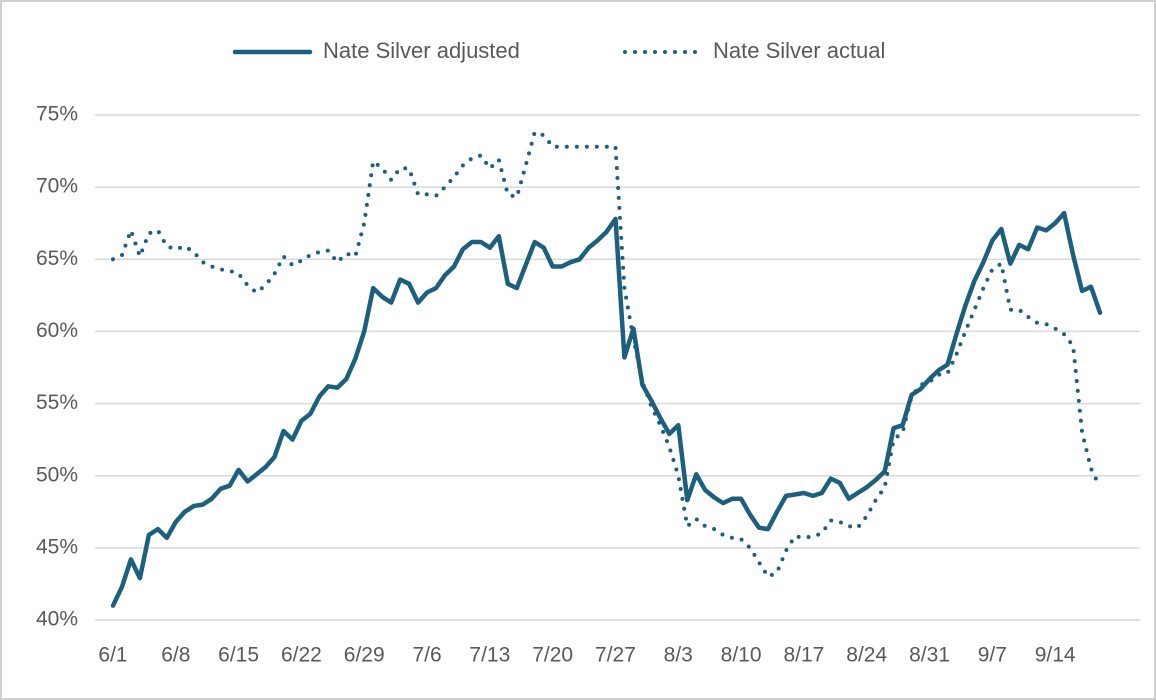 This screenshot has height=700, width=1156. Describe the element at coordinates (678, 655) in the screenshot. I see `x-tick-label: 8/3` at that location.